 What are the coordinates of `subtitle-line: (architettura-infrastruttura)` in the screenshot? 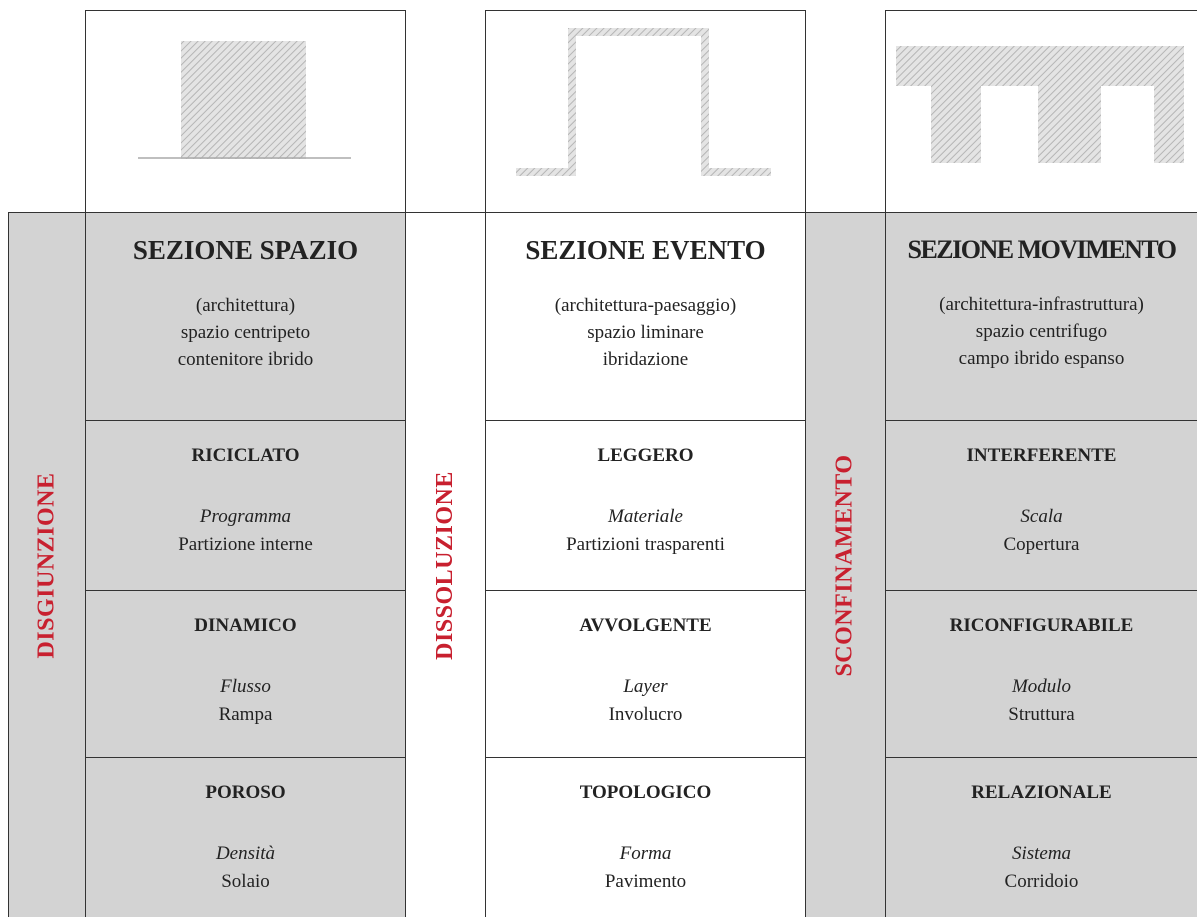 It's located at (1041, 304).